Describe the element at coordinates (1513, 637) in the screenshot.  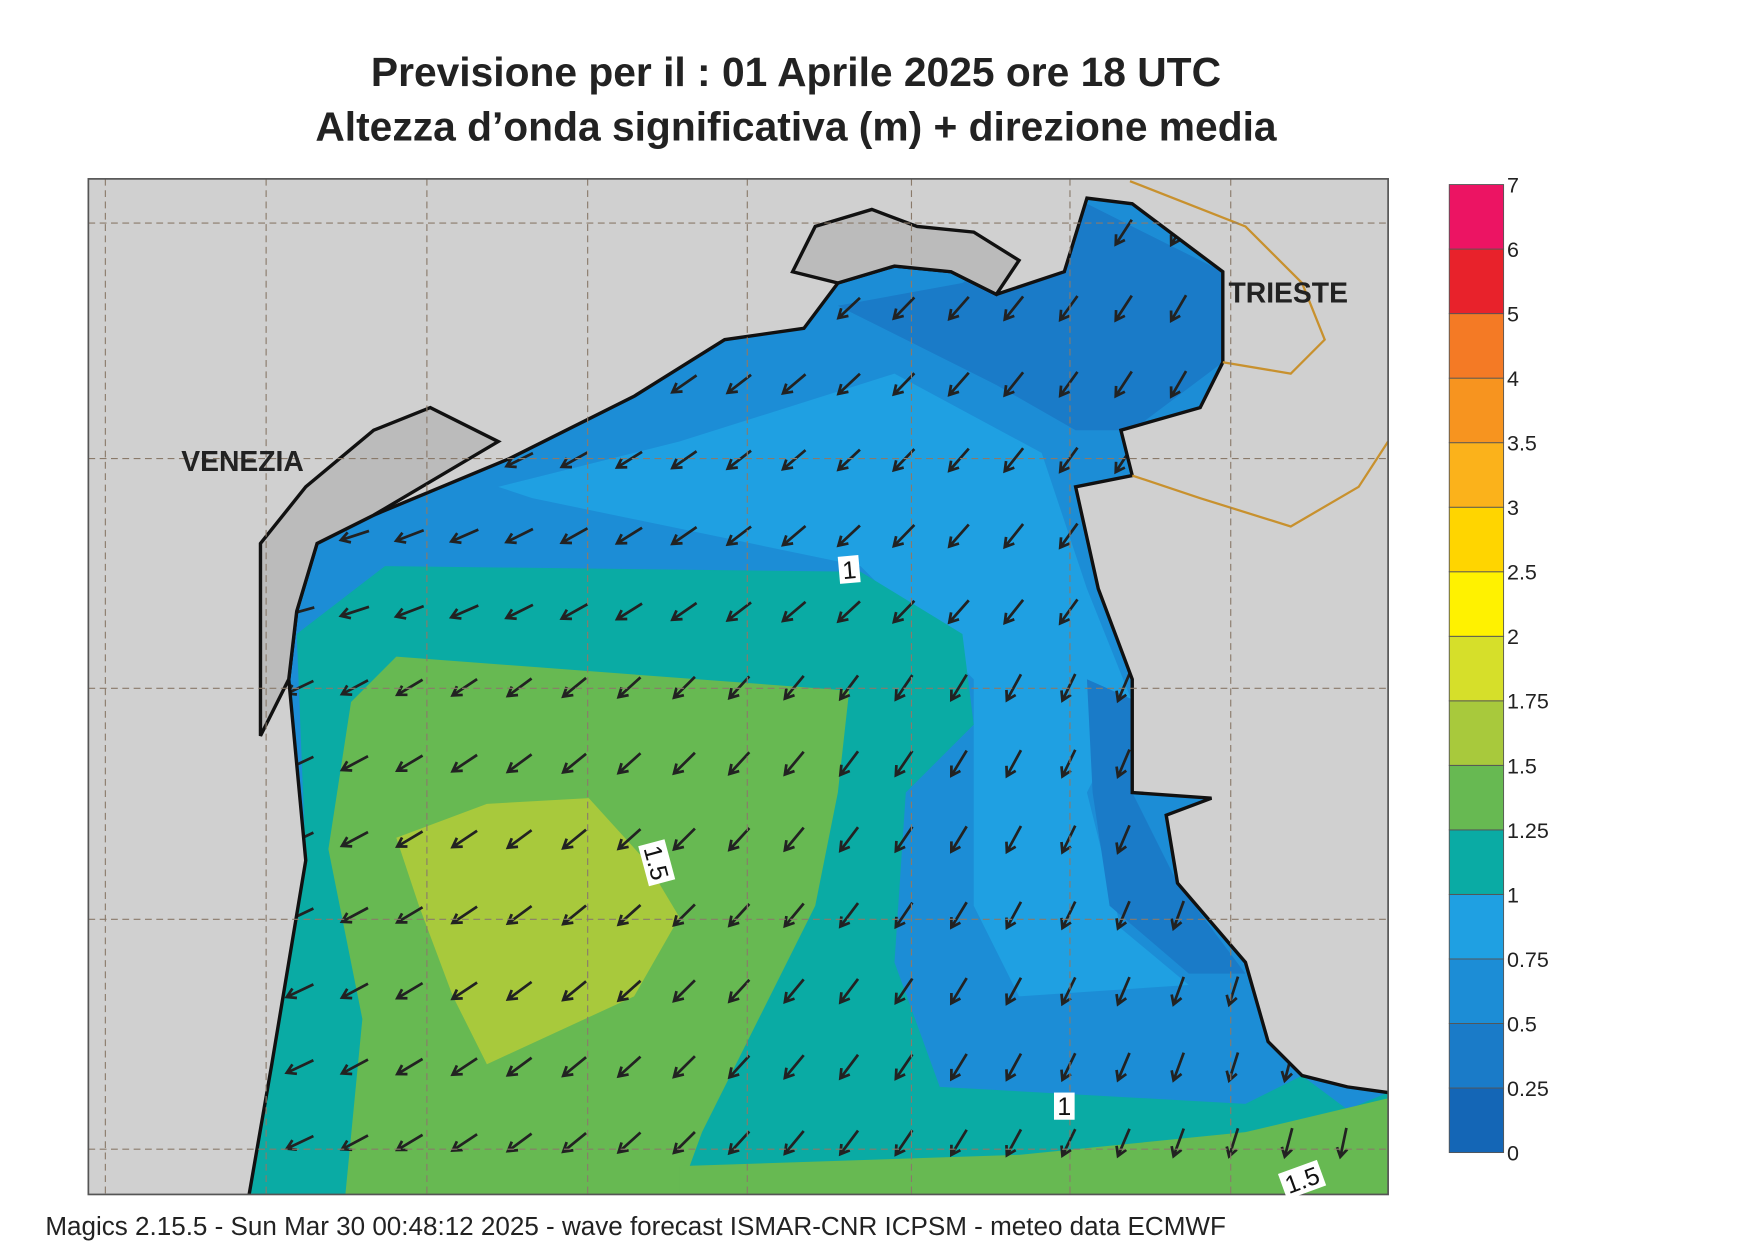
I see `colorbar-label: 2` at that location.